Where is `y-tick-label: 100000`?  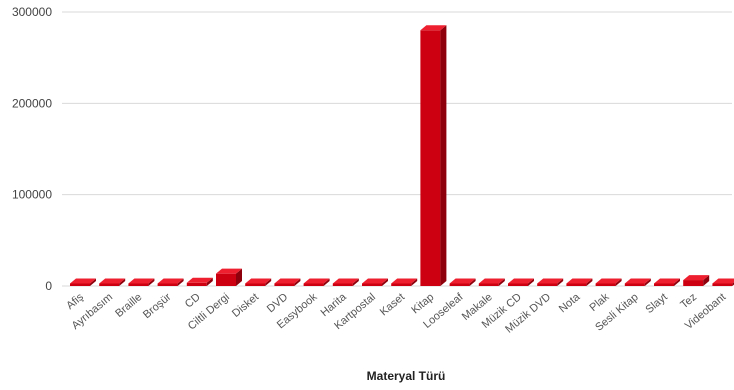 y-tick-label: 100000 is located at coordinates (32, 195).